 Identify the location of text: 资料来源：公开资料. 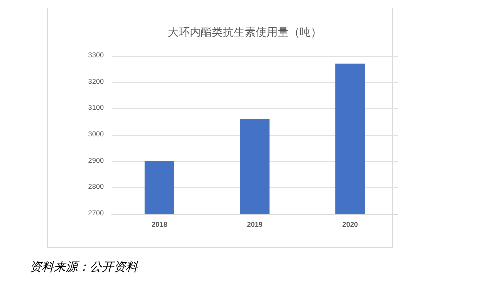
(84, 267).